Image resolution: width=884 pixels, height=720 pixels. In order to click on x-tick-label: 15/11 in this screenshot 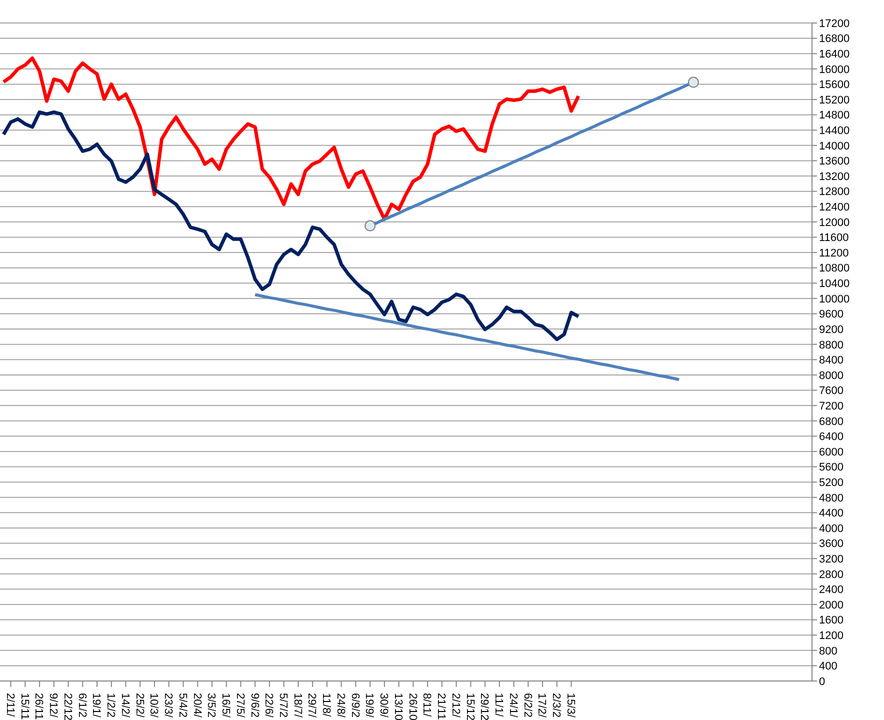, I will do `click(24, 706)`.